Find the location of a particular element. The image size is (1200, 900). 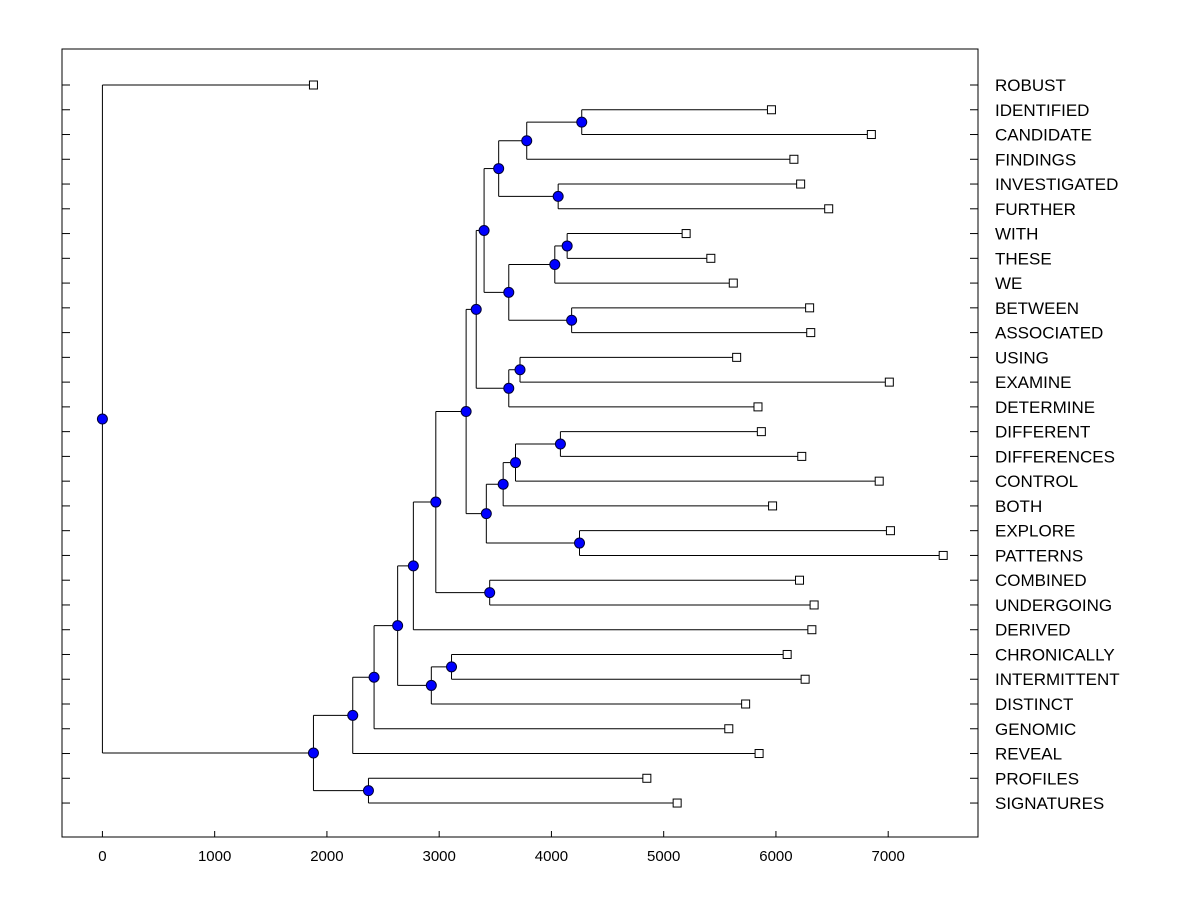

leaf-label: ROBUST is located at coordinates (1030, 85).